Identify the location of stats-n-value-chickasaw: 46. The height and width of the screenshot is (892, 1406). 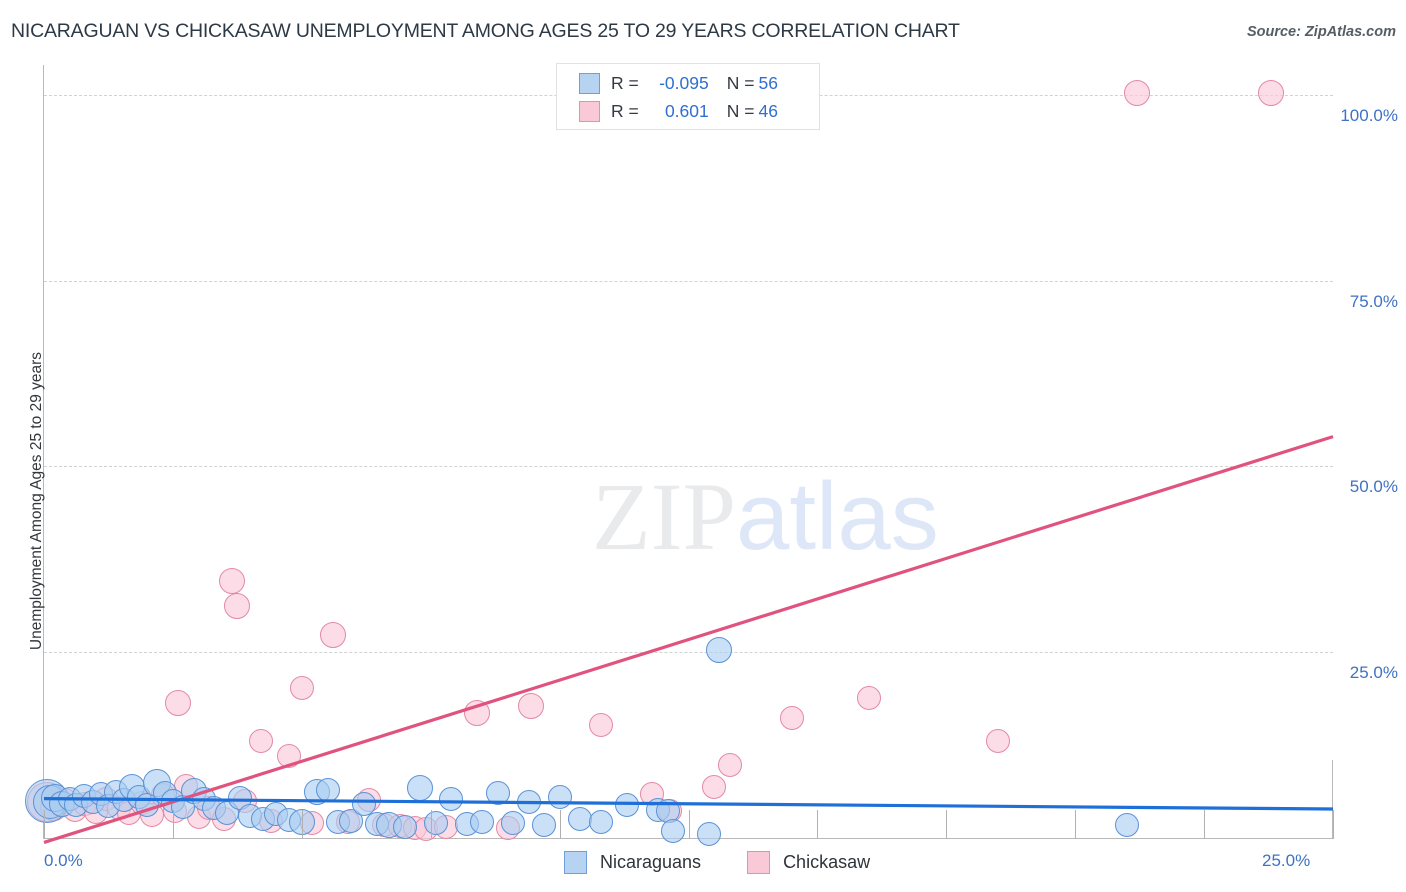
(768, 110).